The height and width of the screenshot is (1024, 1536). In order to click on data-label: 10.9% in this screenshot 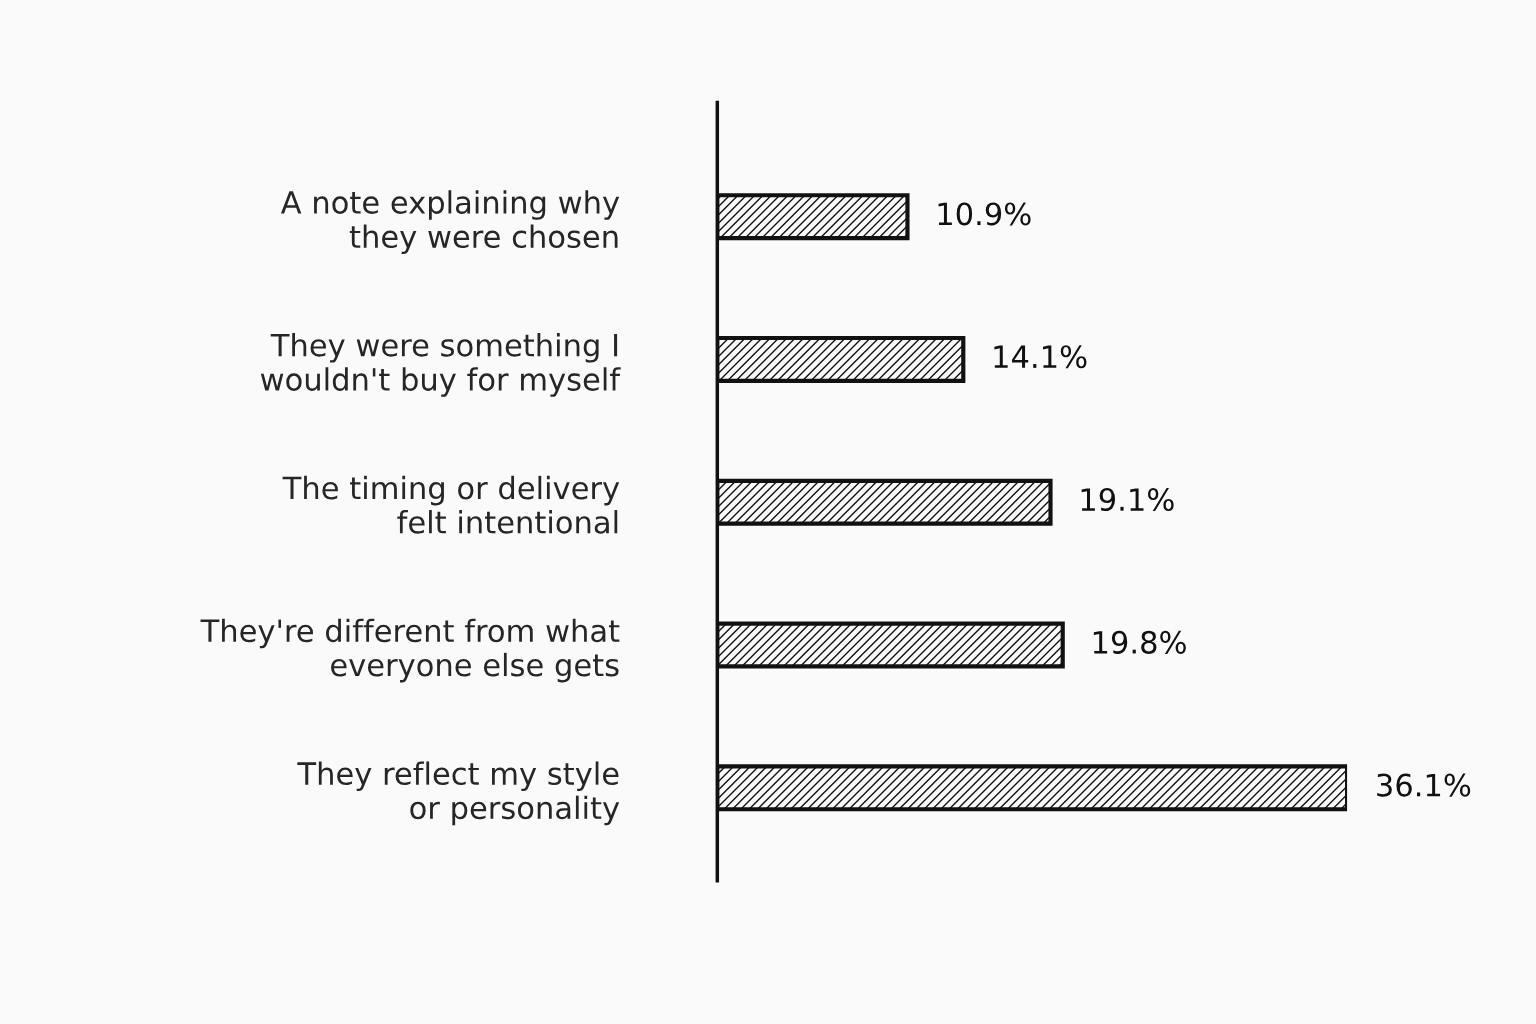, I will do `click(984, 214)`.